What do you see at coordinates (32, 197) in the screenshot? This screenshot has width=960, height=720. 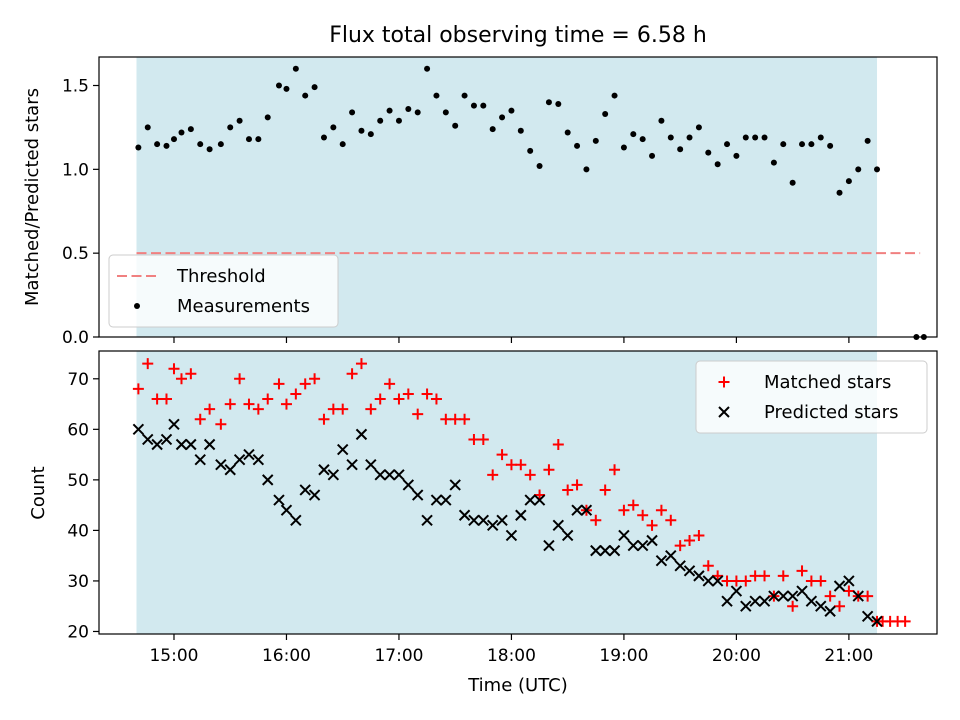 I see `ratio-ylabel: Matched/Predicted stars` at bounding box center [32, 197].